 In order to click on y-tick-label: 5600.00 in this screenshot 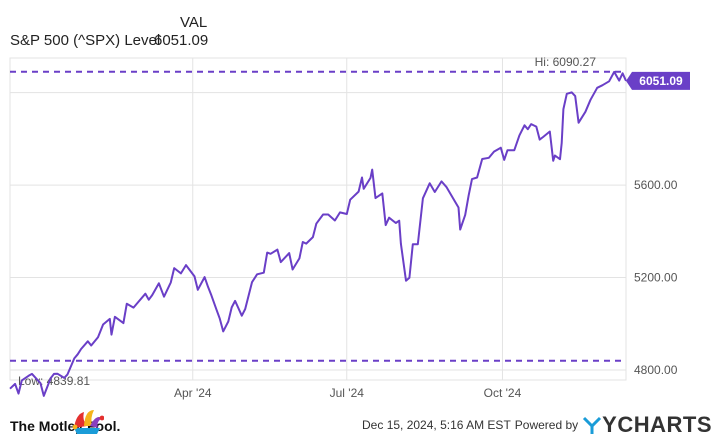, I will do `click(656, 185)`.